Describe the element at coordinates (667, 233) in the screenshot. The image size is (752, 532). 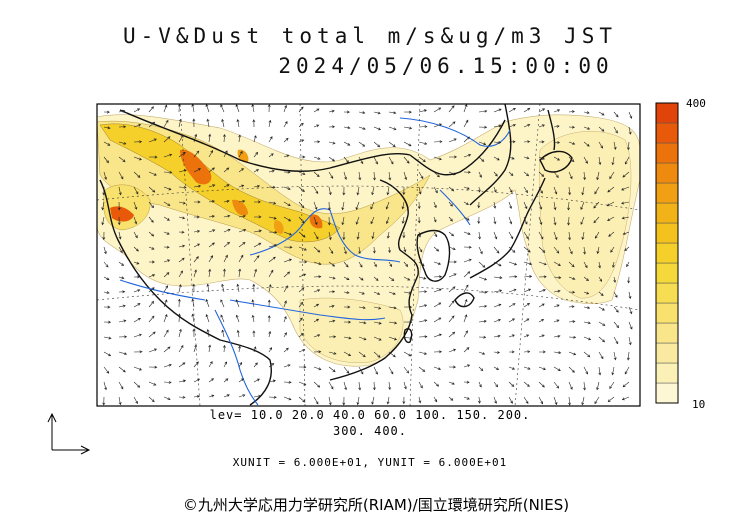
I see `colorbar-swatch` at that location.